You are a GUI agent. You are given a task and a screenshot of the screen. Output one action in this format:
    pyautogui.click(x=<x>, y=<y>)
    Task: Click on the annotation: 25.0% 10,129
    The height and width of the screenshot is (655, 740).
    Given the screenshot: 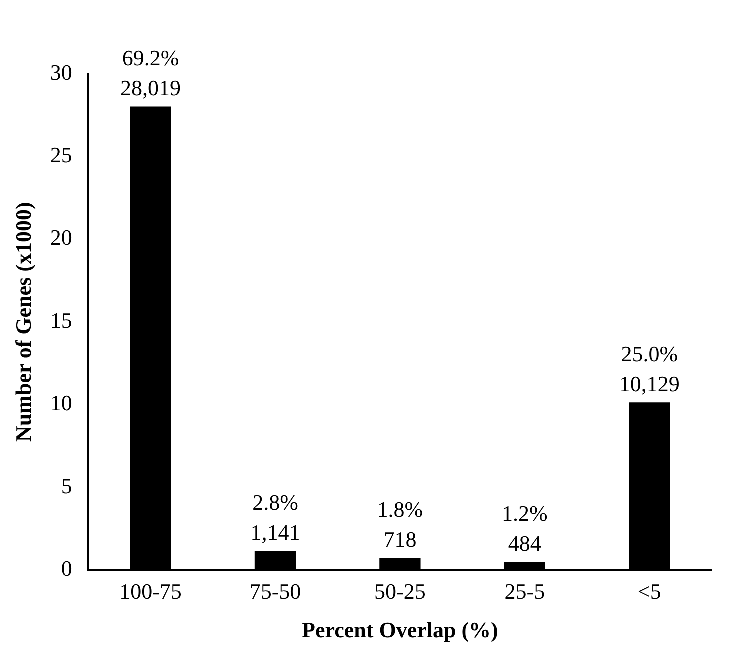 What is the action you would take?
    pyautogui.click(x=649, y=368)
    